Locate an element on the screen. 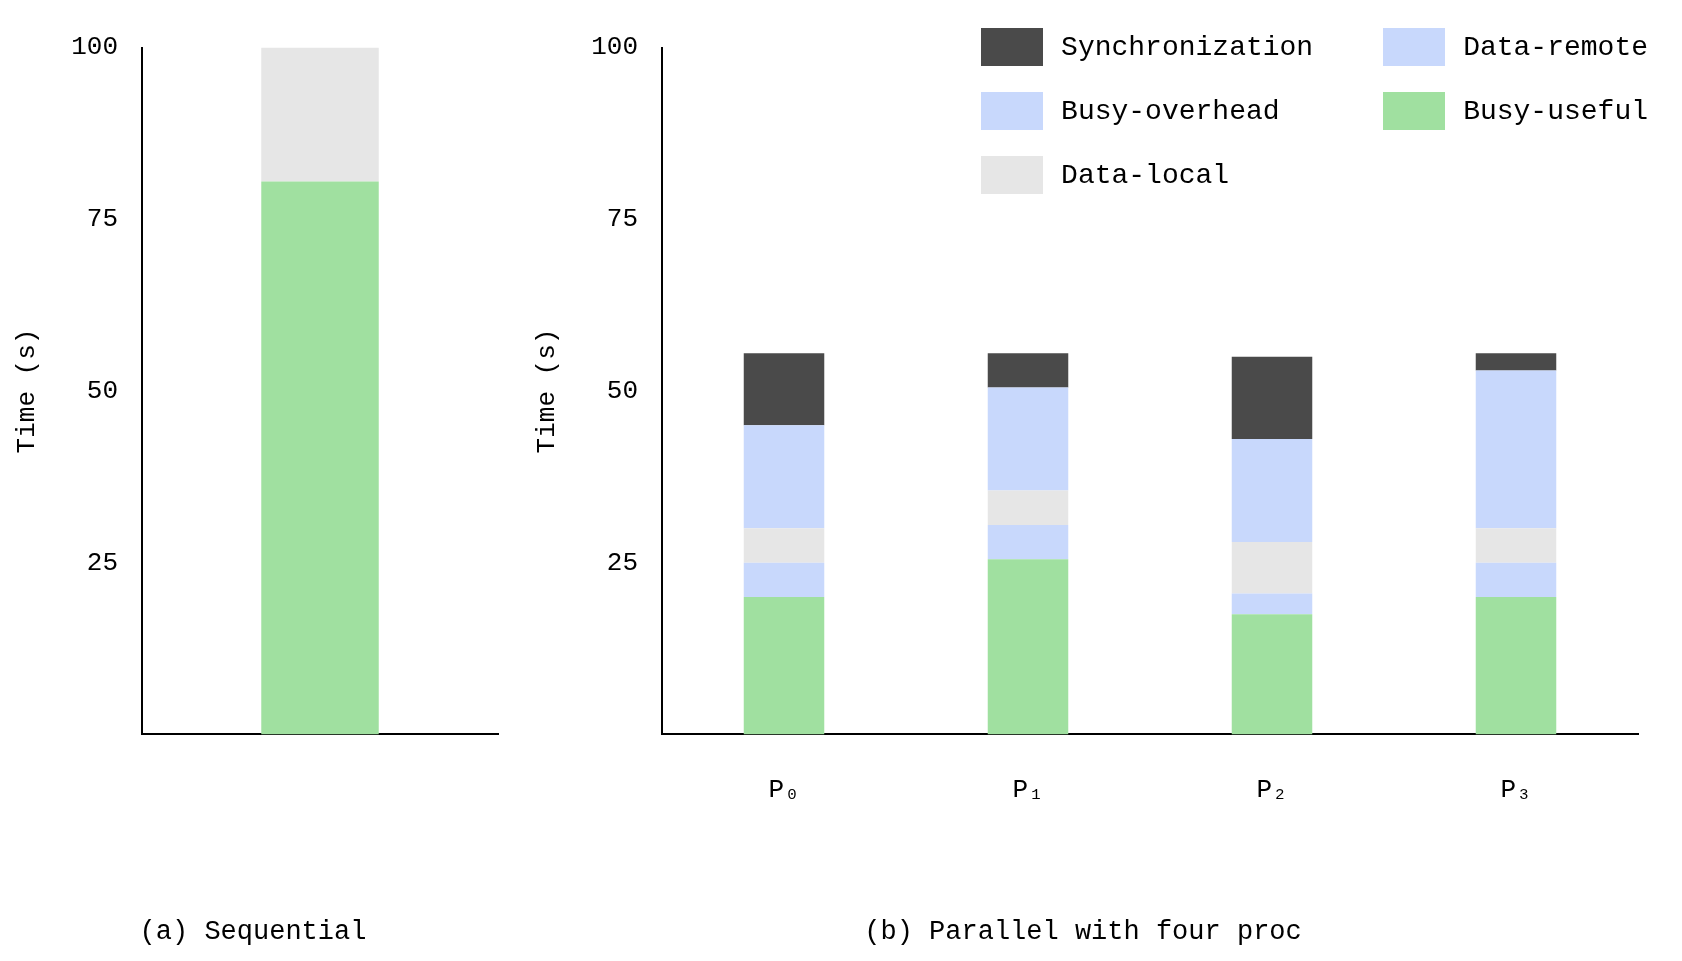 The width and height of the screenshot is (1682, 961). legend-label: Data-local is located at coordinates (1145, 175).